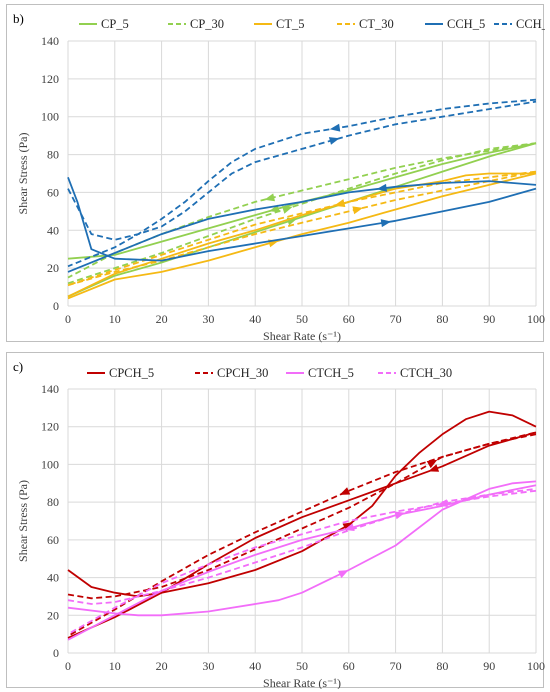 The width and height of the screenshot is (550, 692). Describe the element at coordinates (331, 373) in the screenshot. I see `legend-label: CTCH_5` at that location.